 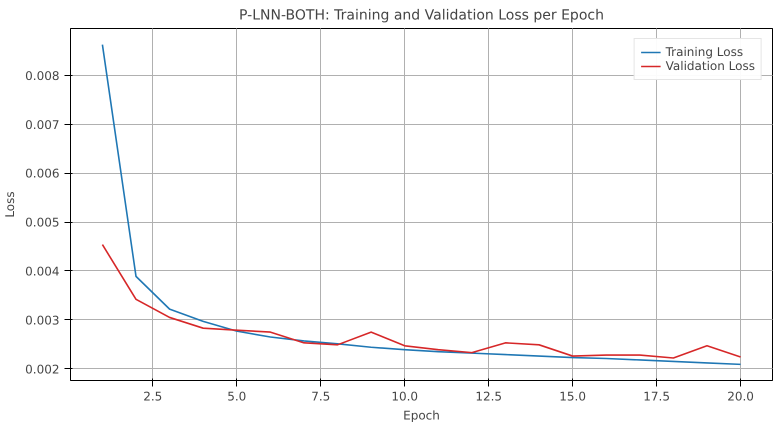 I want to click on y-tick-label: 0.005, so click(x=42, y=223).